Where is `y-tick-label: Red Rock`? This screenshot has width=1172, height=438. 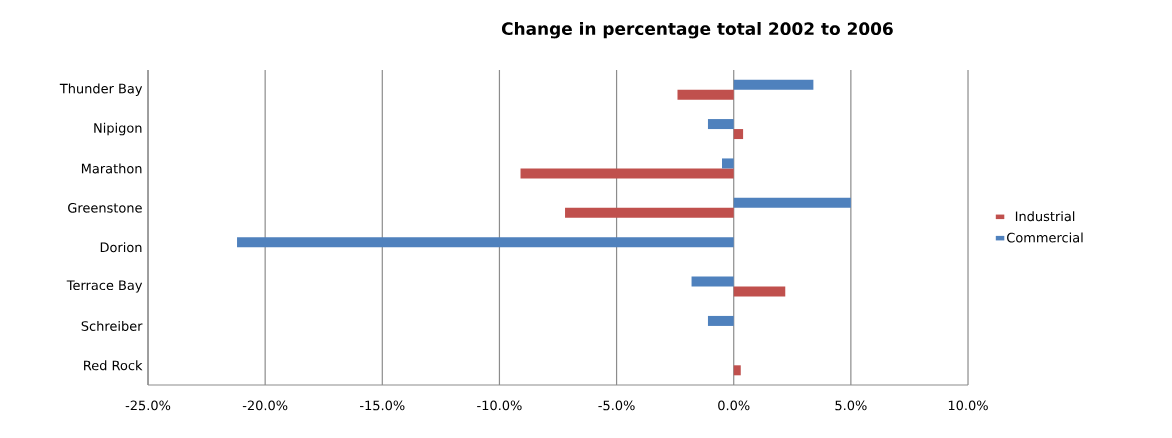
y-tick-label: Red Rock is located at coordinates (113, 365).